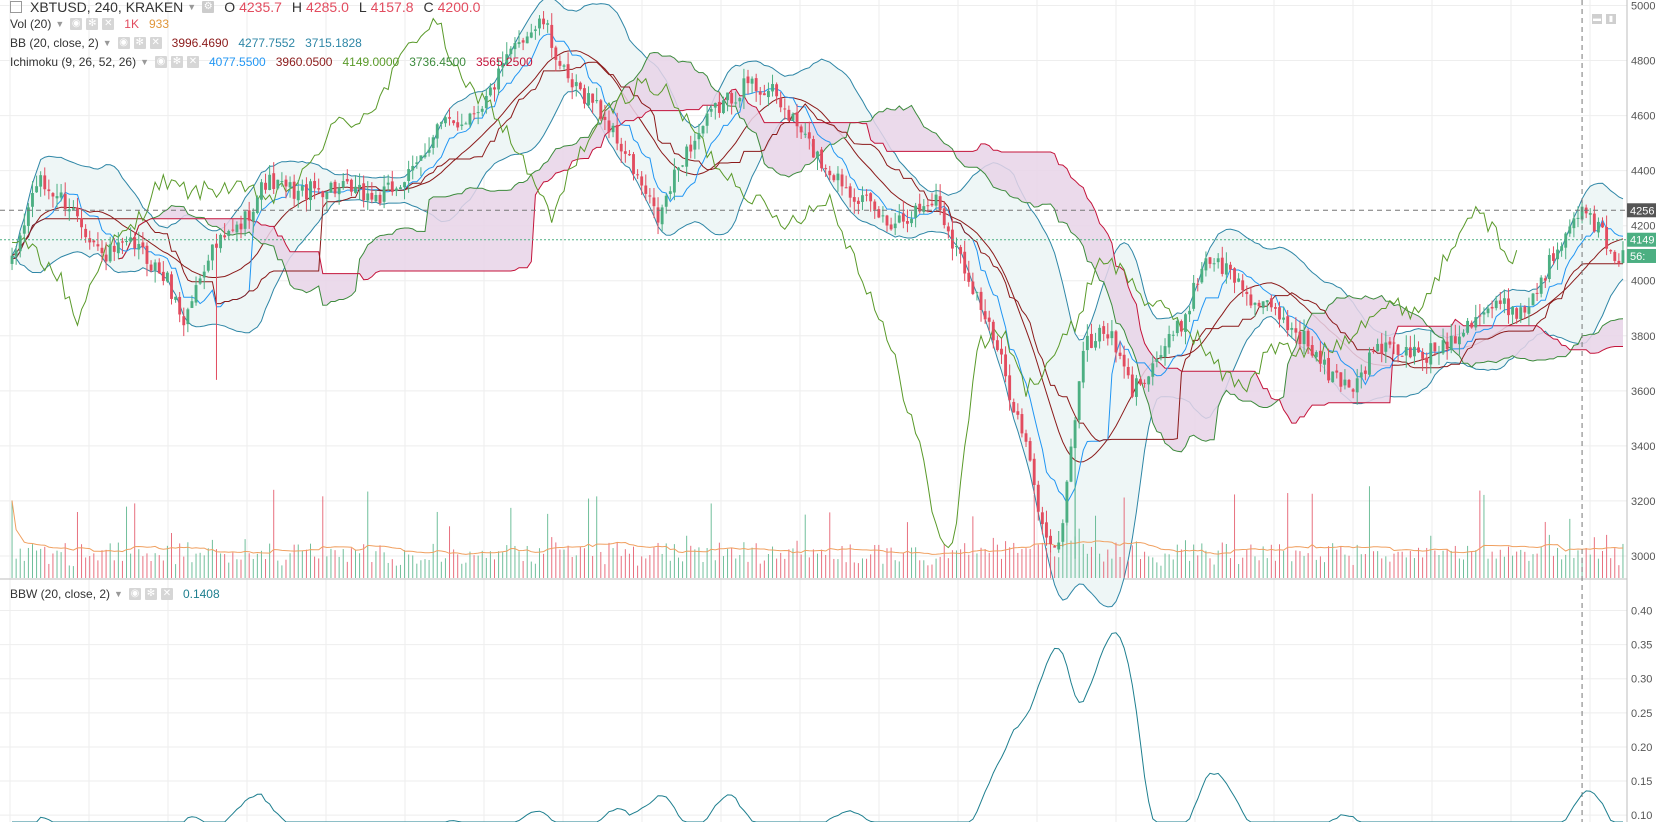 Image resolution: width=1656 pixels, height=822 pixels. Describe the element at coordinates (1597, 19) in the screenshot. I see `pane-minimize-icon: ▬` at that location.